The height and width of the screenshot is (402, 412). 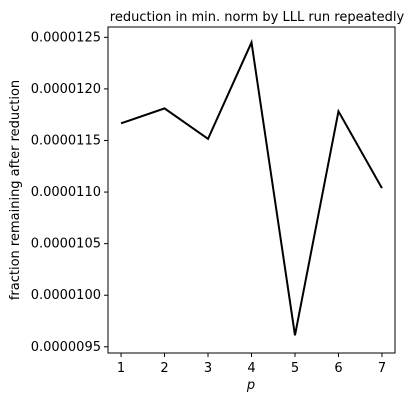 I want to click on y-tick-label: 0.0000125, so click(x=66, y=37).